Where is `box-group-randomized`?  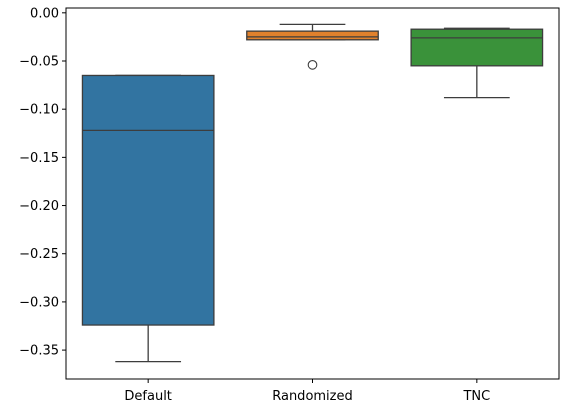 box-group-randomized is located at coordinates (312, 46).